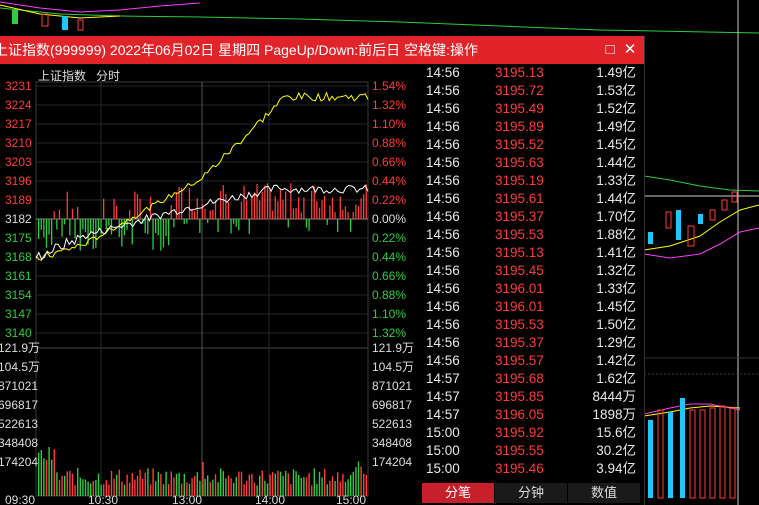  Describe the element at coordinates (532, 253) in the screenshot. I see `tick-row: 14:56 3195.13 1.41亿` at that location.